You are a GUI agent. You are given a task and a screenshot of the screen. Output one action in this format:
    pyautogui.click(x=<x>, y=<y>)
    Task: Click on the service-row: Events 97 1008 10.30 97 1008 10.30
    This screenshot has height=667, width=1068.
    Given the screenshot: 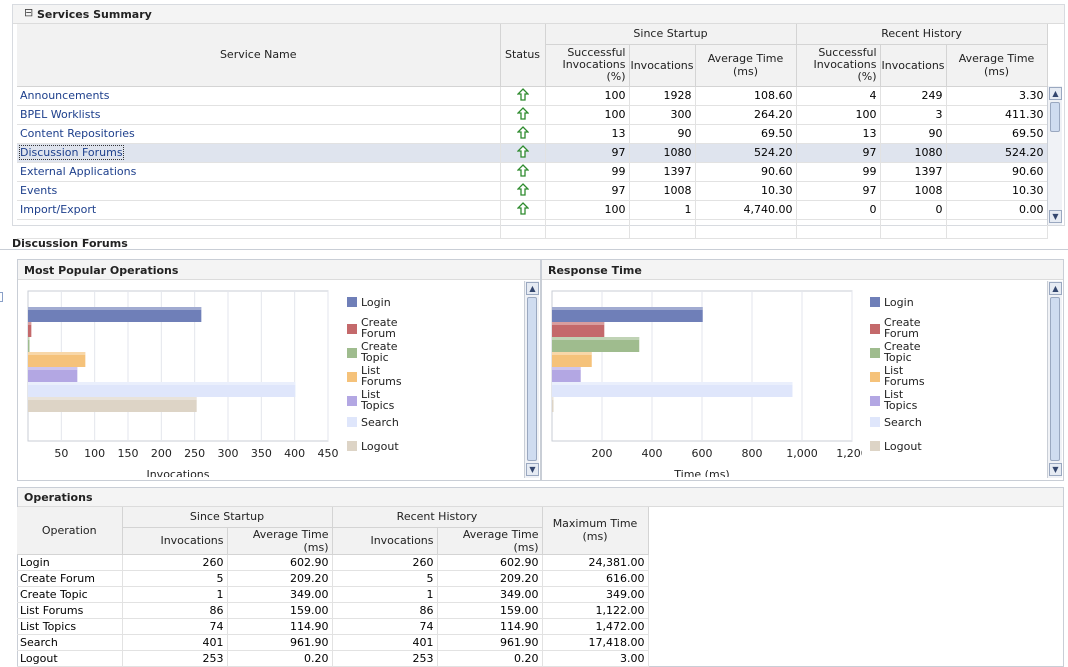 What is the action you would take?
    pyautogui.click(x=532, y=191)
    